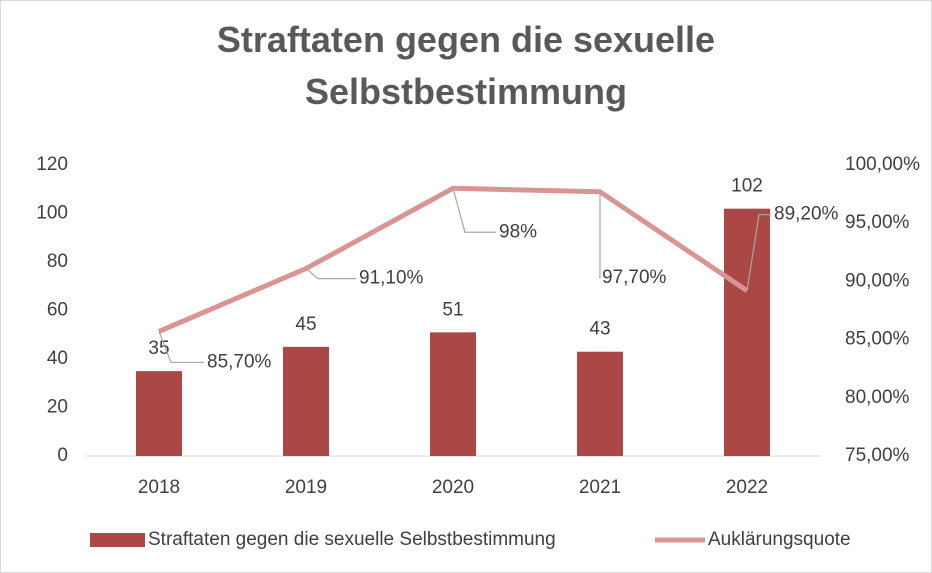  Describe the element at coordinates (159, 487) in the screenshot. I see `x-tick-label: 2018` at that location.